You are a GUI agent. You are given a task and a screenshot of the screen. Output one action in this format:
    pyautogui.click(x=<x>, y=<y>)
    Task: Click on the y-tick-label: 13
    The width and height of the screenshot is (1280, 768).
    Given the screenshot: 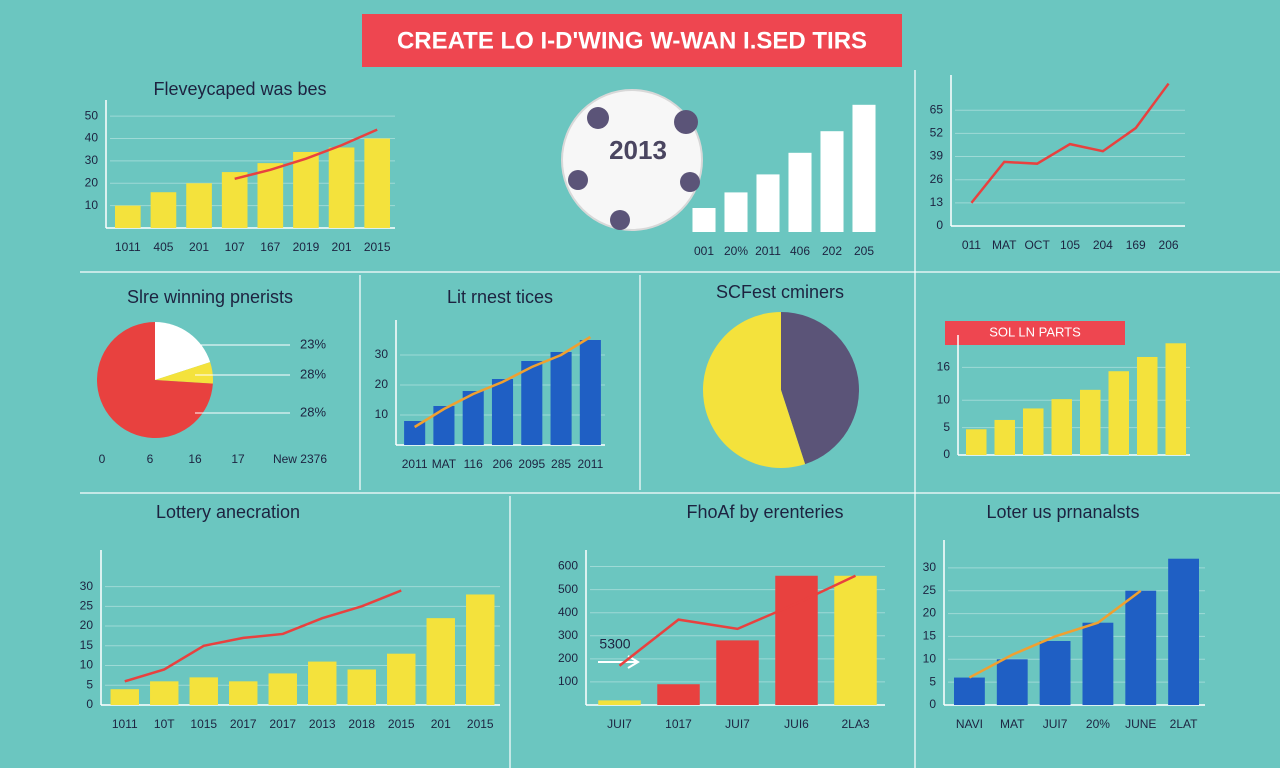 What is the action you would take?
    pyautogui.click(x=937, y=202)
    